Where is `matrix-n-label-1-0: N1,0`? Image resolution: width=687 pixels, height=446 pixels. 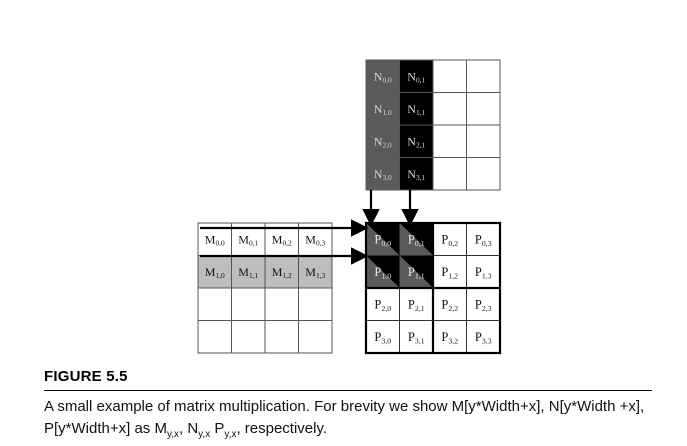 matrix-n-label-1-0: N1,0 is located at coordinates (383, 109).